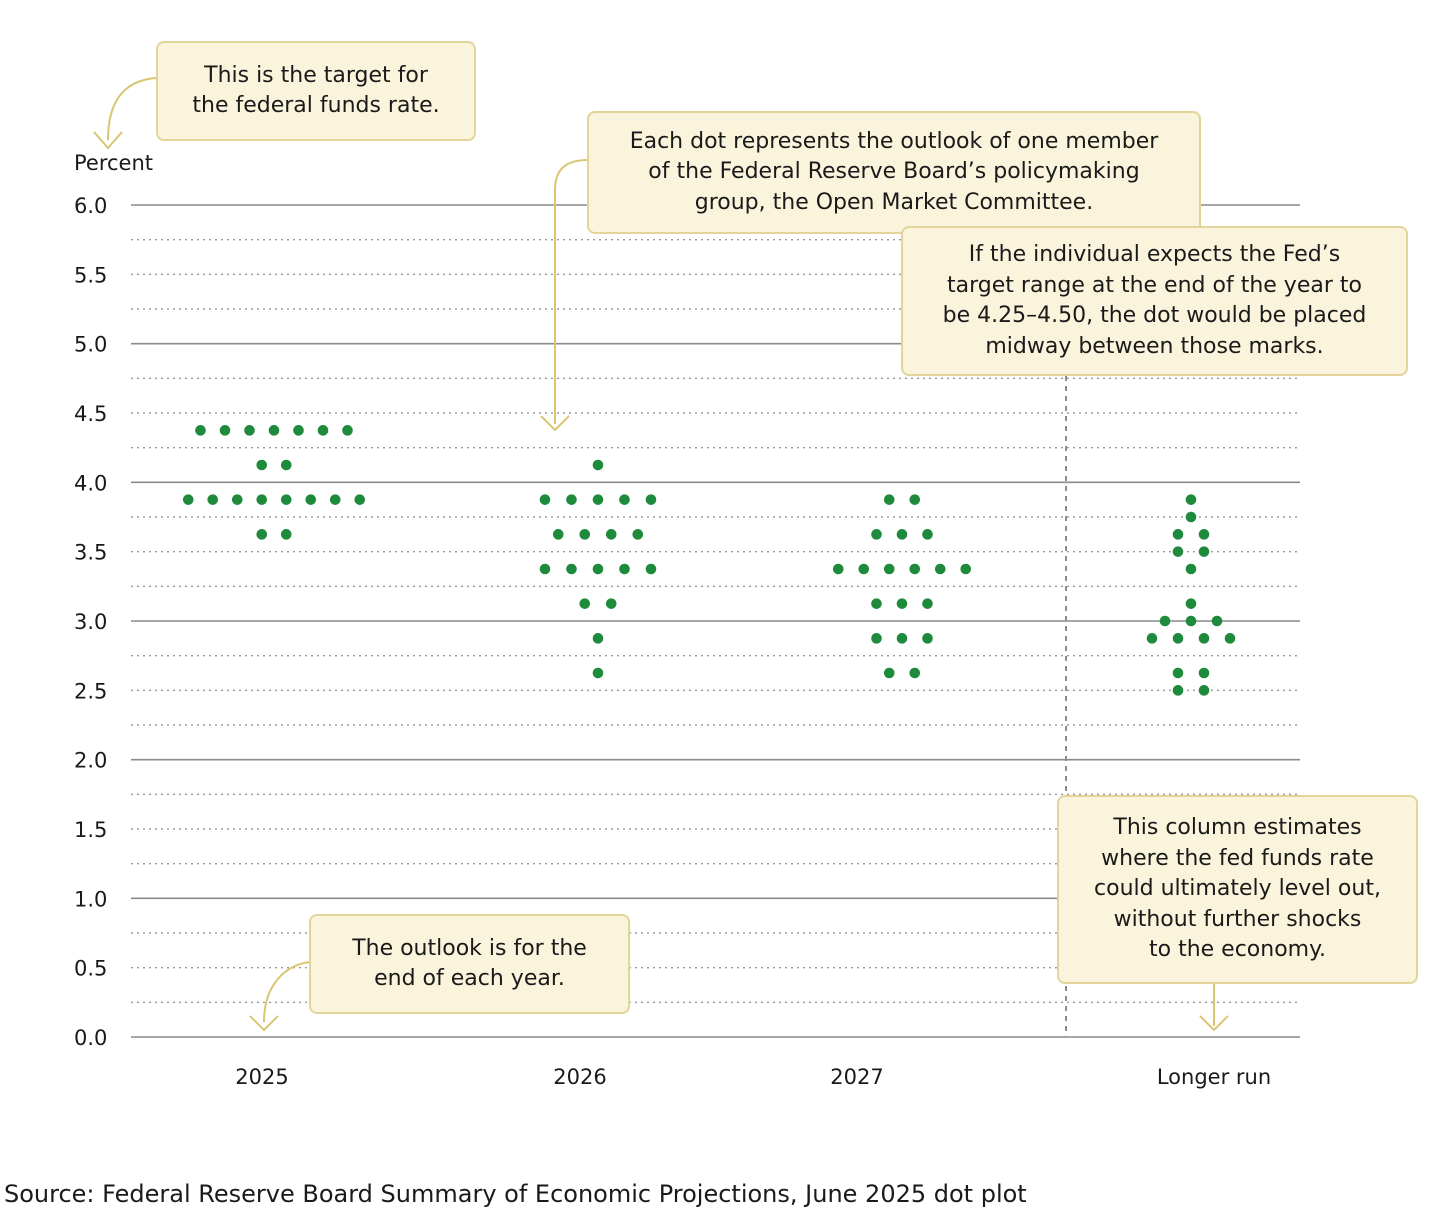  What do you see at coordinates (1214, 1023) in the screenshot?
I see `arrow-longrun-head` at bounding box center [1214, 1023].